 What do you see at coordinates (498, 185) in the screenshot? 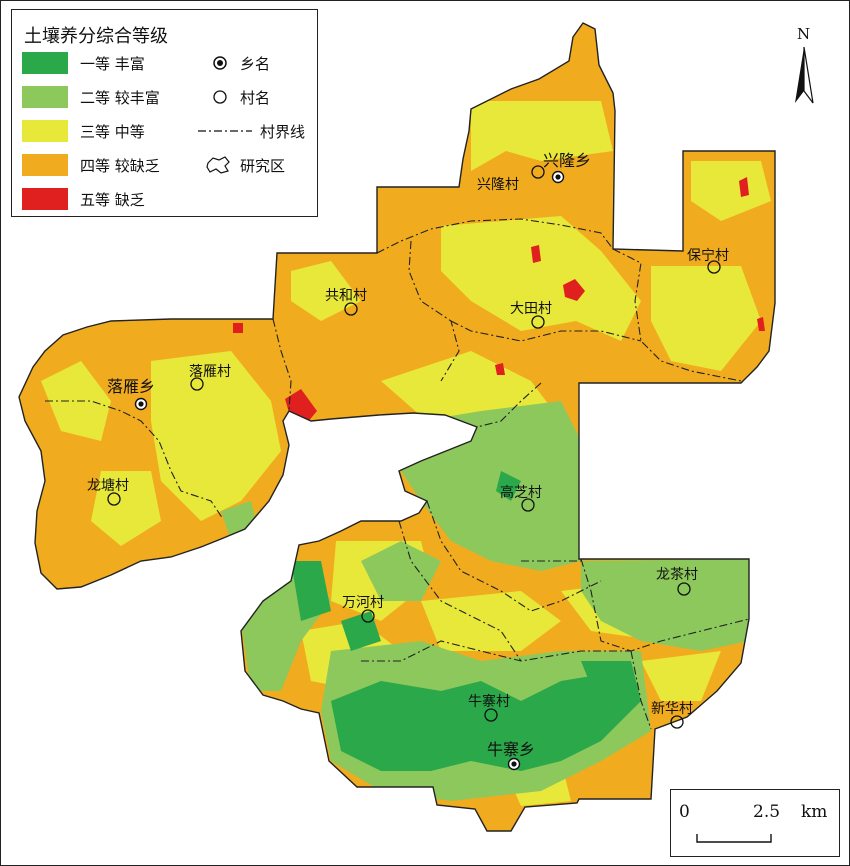
I see `label-xinglong-village: 兴隆村` at bounding box center [498, 185].